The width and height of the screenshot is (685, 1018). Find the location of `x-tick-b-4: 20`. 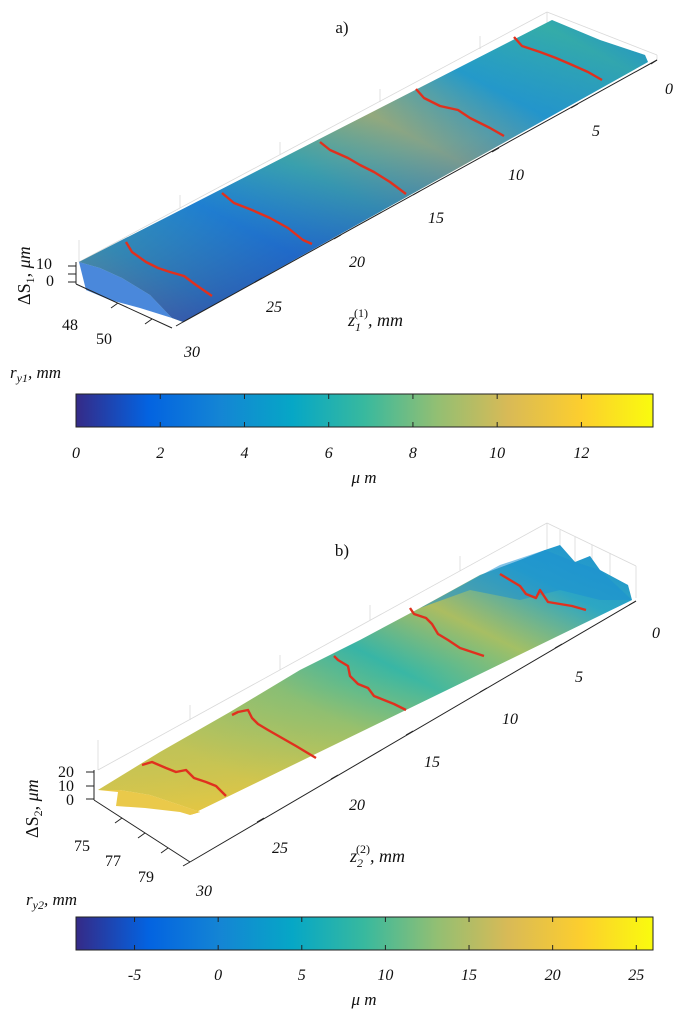

x-tick-b-4: 20 is located at coordinates (357, 805).